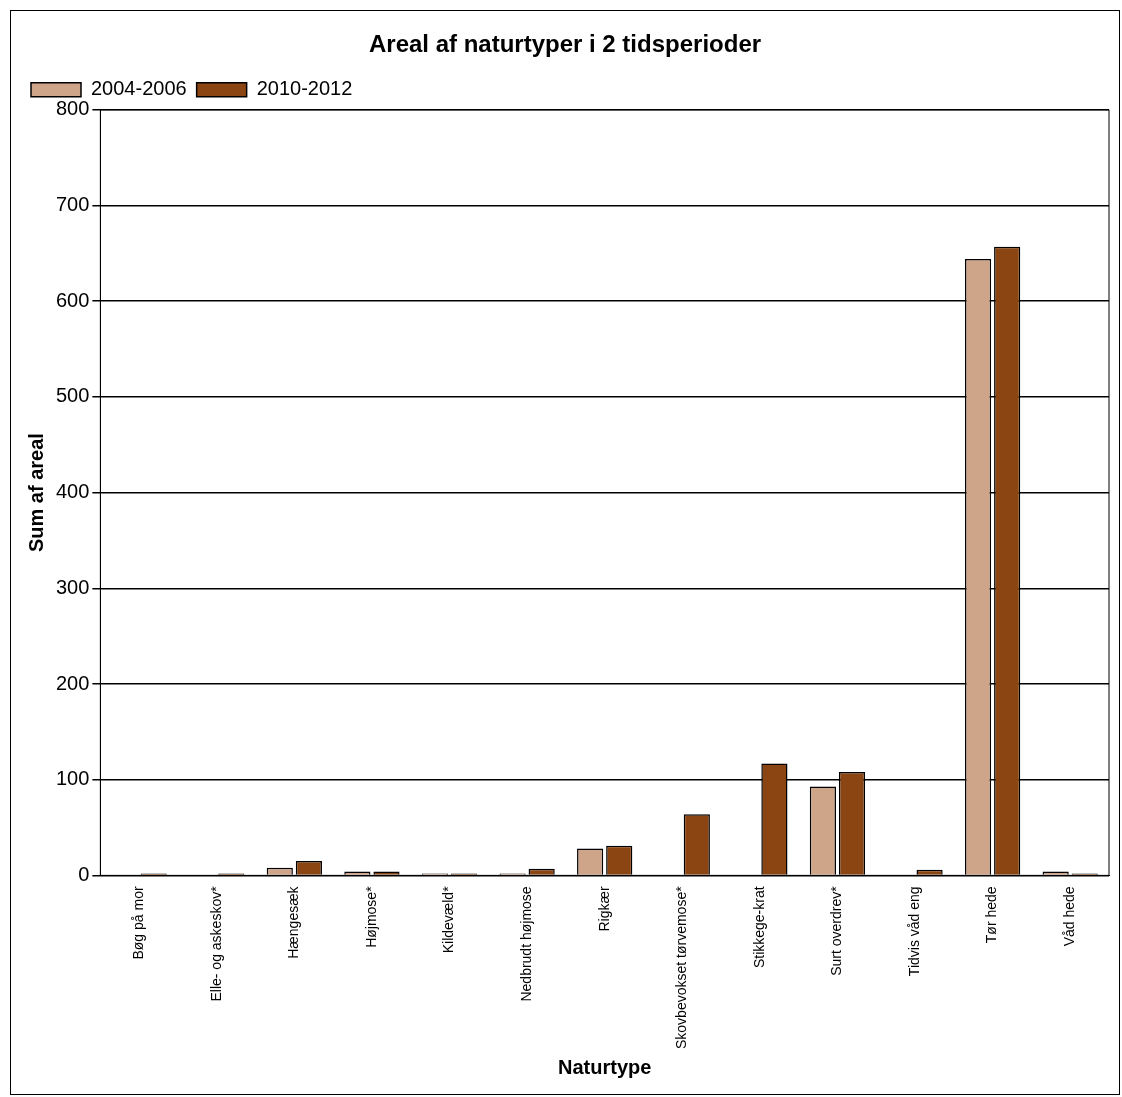 The width and height of the screenshot is (1122, 1097). What do you see at coordinates (525, 944) in the screenshot?
I see `x-tick-label: Nedbrudt højmose` at bounding box center [525, 944].